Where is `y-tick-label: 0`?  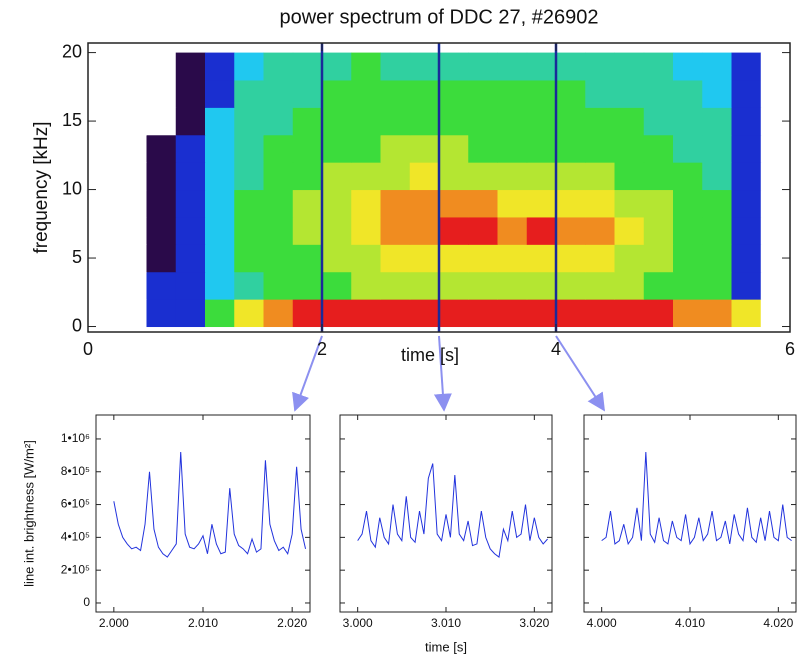
y-tick-label: 0 is located at coordinates (86, 602).